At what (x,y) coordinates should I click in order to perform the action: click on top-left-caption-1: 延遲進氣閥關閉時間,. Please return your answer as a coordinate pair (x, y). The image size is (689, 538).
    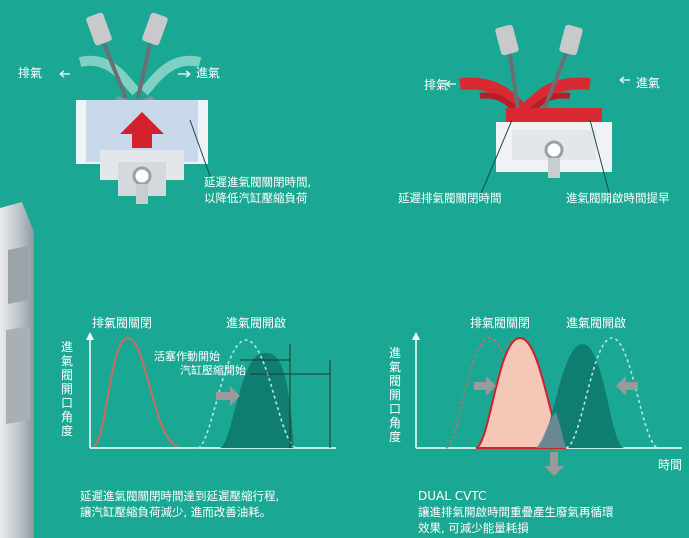
    Looking at the image, I should click on (258, 182).